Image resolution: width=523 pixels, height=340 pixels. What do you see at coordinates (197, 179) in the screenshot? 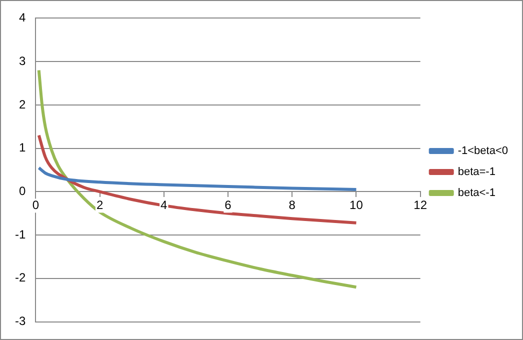
I see `line-series` at bounding box center [197, 179].